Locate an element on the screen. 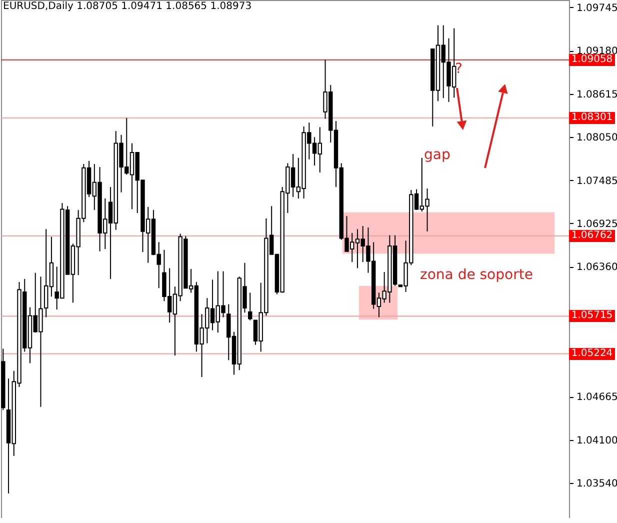  y-tick-label: 1.09745 is located at coordinates (596, 8).